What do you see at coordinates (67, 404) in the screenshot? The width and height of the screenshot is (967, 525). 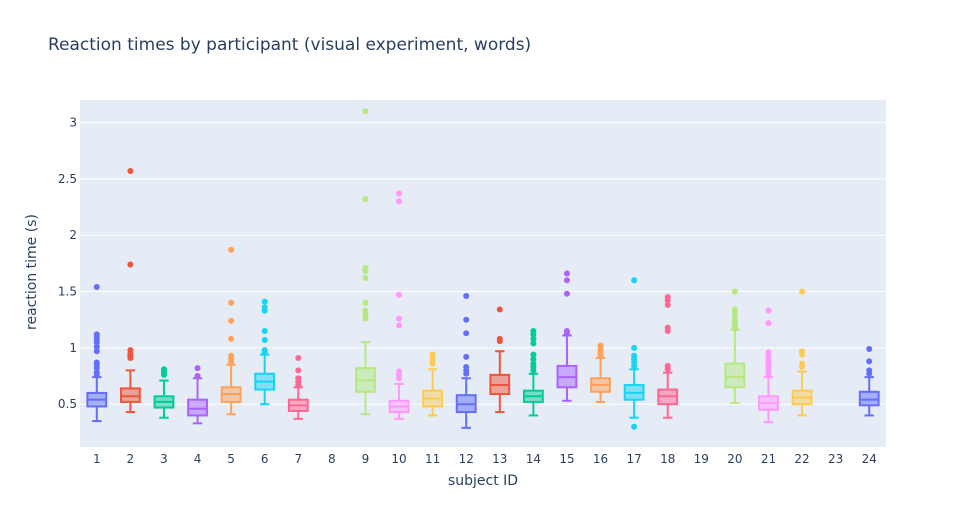 I see `y-tick-label: 0.5` at bounding box center [67, 404].